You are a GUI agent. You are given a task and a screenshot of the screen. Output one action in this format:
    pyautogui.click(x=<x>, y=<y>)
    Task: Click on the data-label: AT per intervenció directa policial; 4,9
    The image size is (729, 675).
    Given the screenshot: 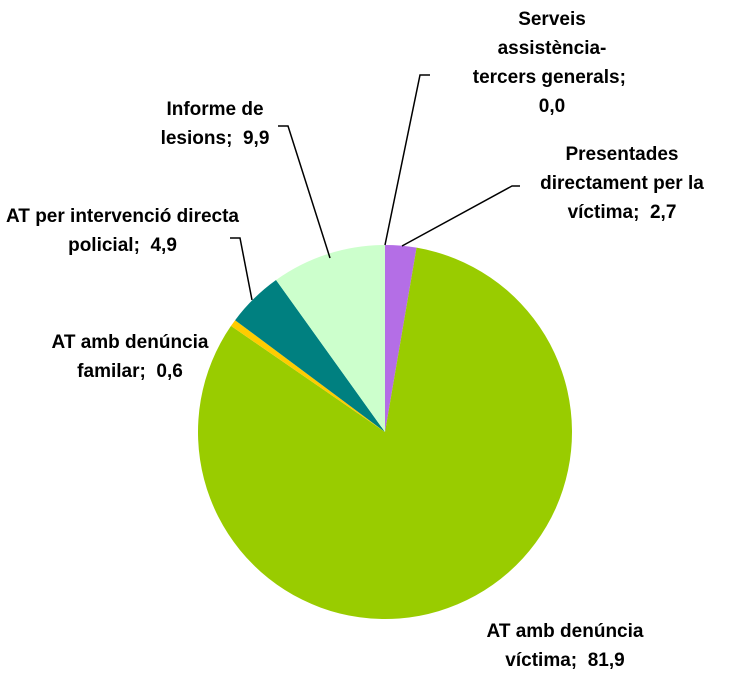 What is the action you would take?
    pyautogui.click(x=122, y=231)
    